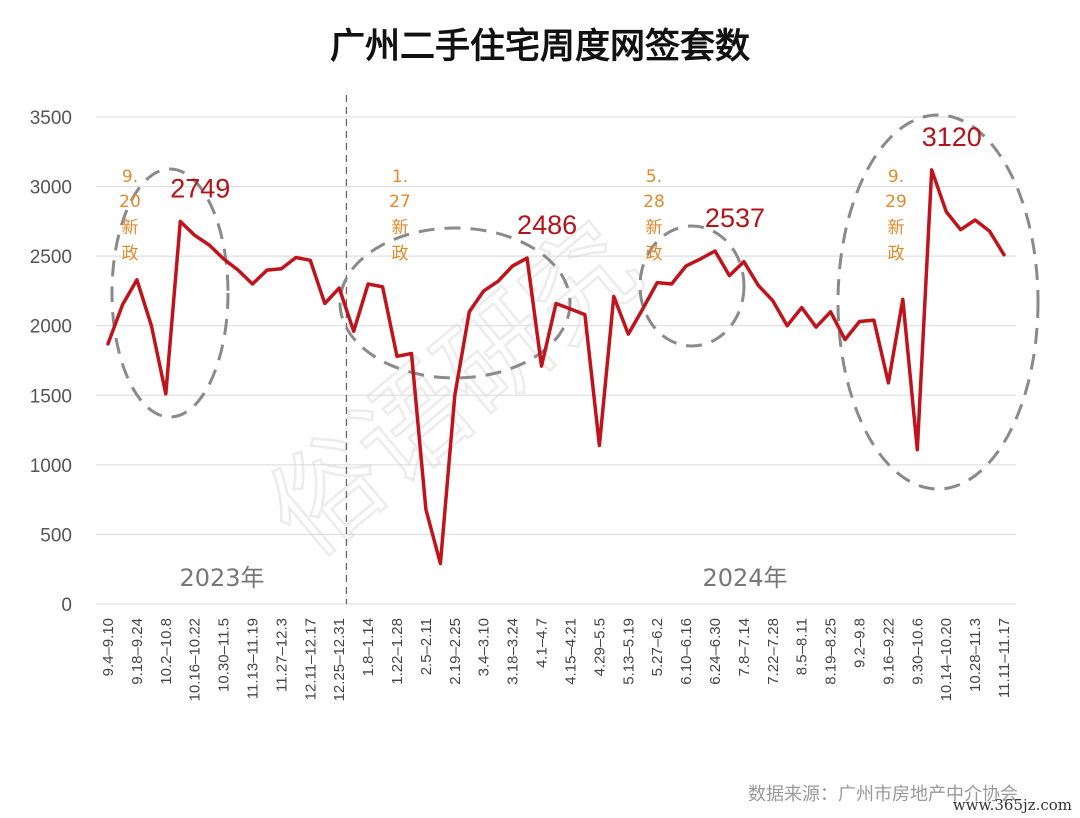 Image resolution: width=1080 pixels, height=818 pixels. I want to click on peak-value-label: 3120, so click(952, 137).